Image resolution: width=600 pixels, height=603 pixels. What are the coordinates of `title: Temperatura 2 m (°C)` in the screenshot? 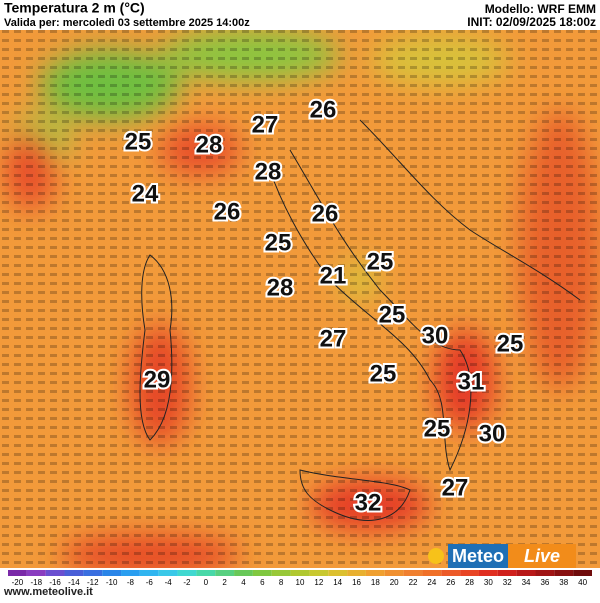 It's located at (74, 8).